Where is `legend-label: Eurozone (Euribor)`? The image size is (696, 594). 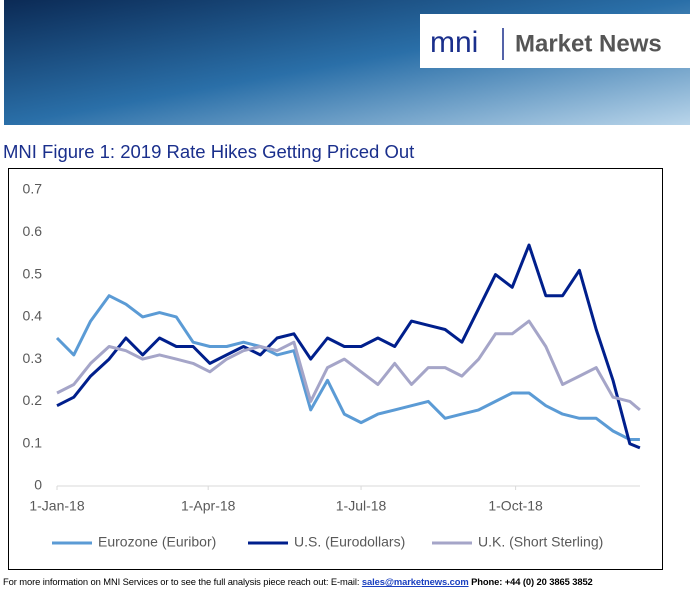 legend-label: Eurozone (Euribor) is located at coordinates (157, 542).